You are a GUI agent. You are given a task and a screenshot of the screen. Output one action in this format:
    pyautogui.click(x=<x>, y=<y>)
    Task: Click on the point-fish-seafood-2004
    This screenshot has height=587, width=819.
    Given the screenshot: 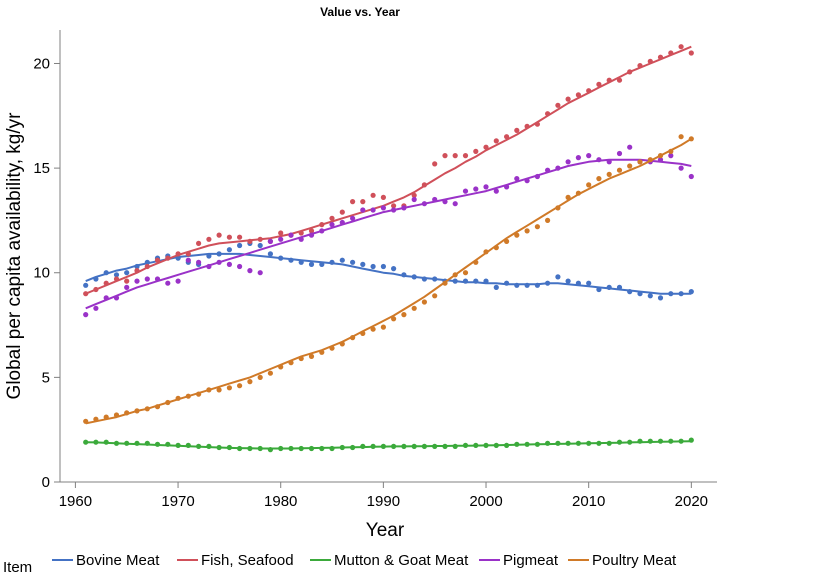 What is the action you would take?
    pyautogui.click(x=527, y=126)
    